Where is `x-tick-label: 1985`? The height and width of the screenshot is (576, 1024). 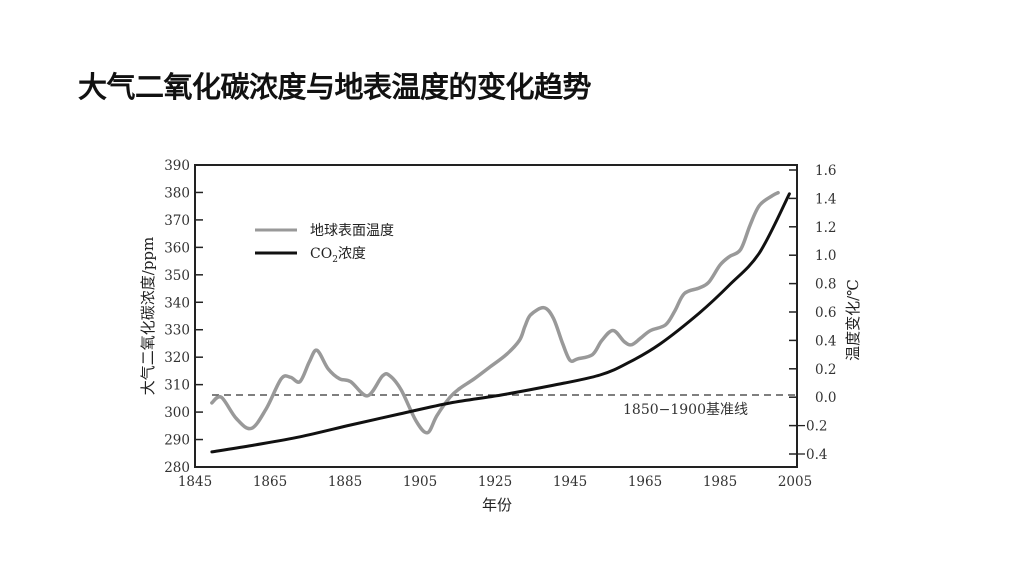
x-tick-label: 1985 is located at coordinates (720, 482).